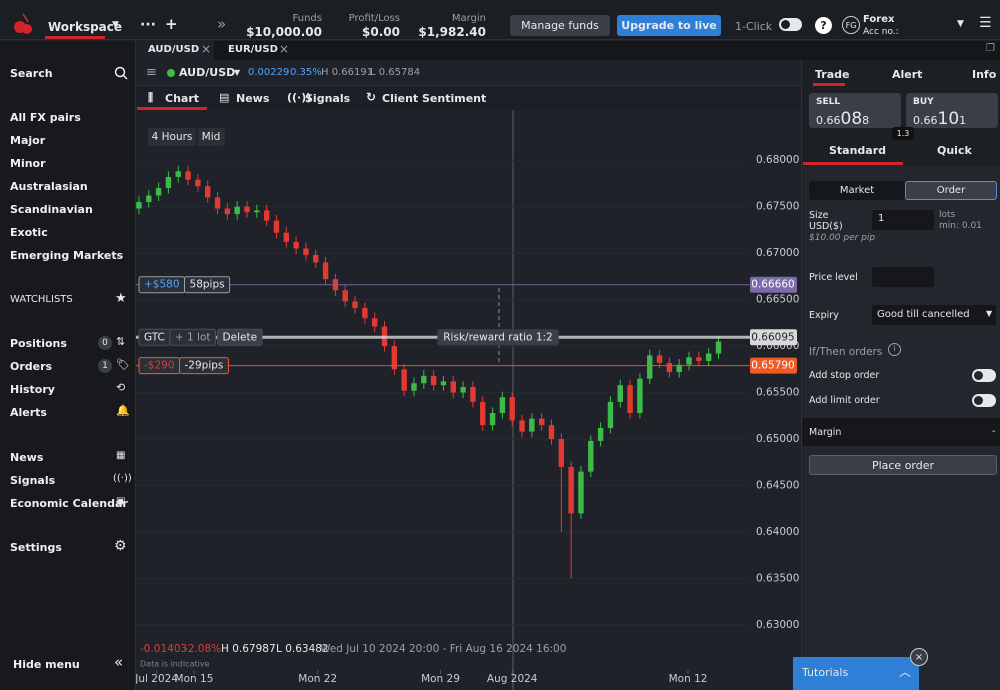 This screenshot has height=690, width=1000. Describe the element at coordinates (669, 25) in the screenshot. I see `upgrade-button: Upgrade to live` at that location.